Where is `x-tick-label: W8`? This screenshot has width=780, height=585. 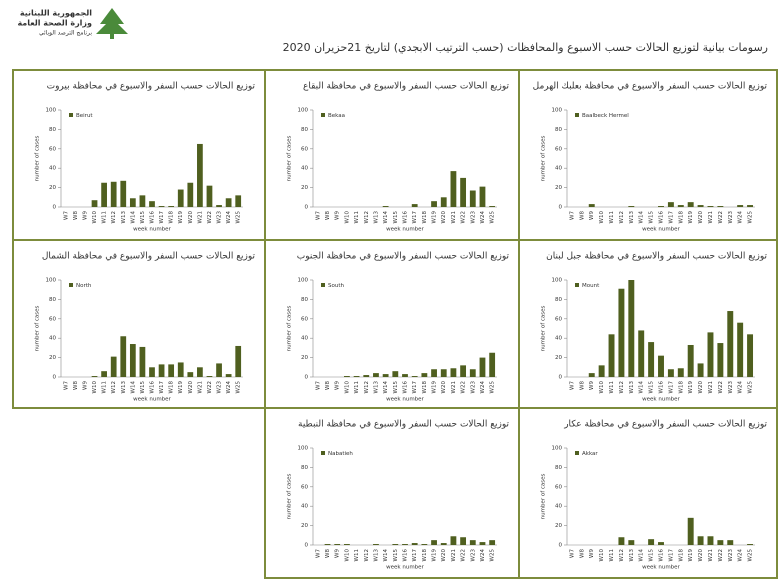
x-tick-label: W8 is located at coordinates (76, 384).